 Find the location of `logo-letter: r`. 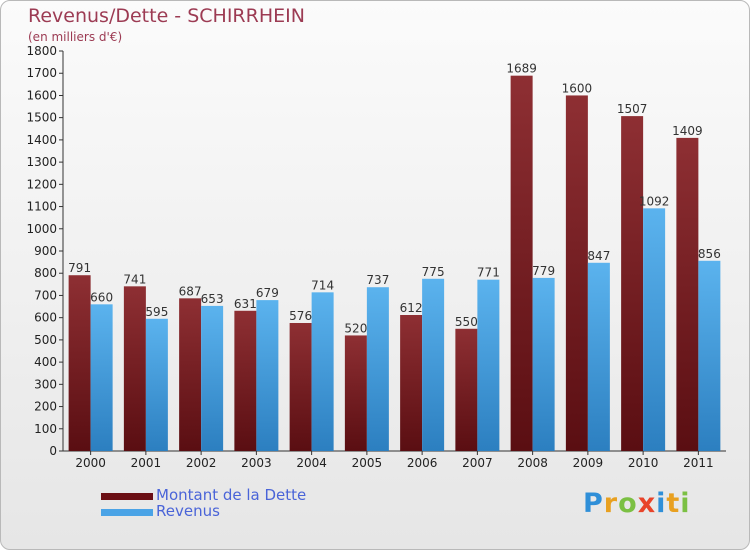

logo-letter: r is located at coordinates (611, 503).